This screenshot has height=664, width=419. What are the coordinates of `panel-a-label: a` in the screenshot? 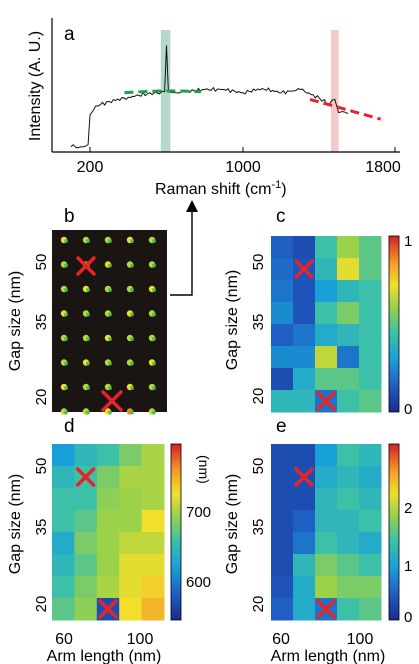 It's located at (69, 34).